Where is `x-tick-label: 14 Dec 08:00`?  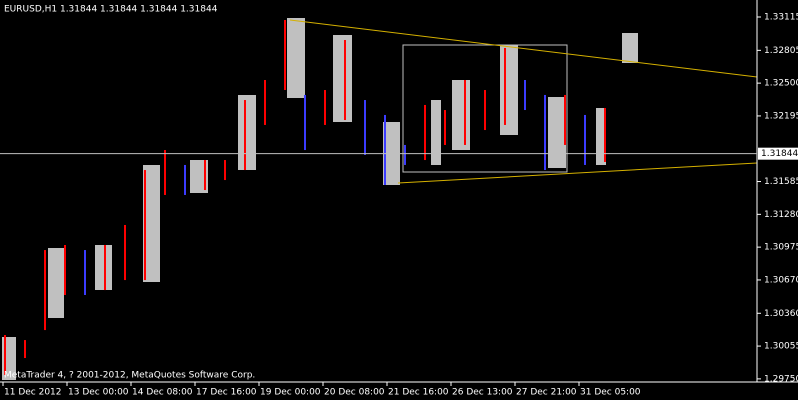
x-tick-label: 14 Dec 08:00 is located at coordinates (162, 393).